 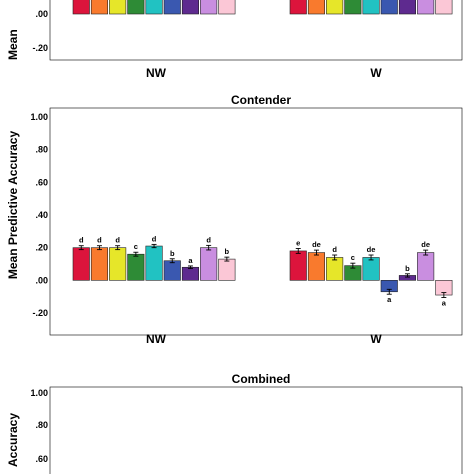 What do you see at coordinates (154, 238) in the screenshot?
I see `panel-contender-letter-nw-4: d` at bounding box center [154, 238].